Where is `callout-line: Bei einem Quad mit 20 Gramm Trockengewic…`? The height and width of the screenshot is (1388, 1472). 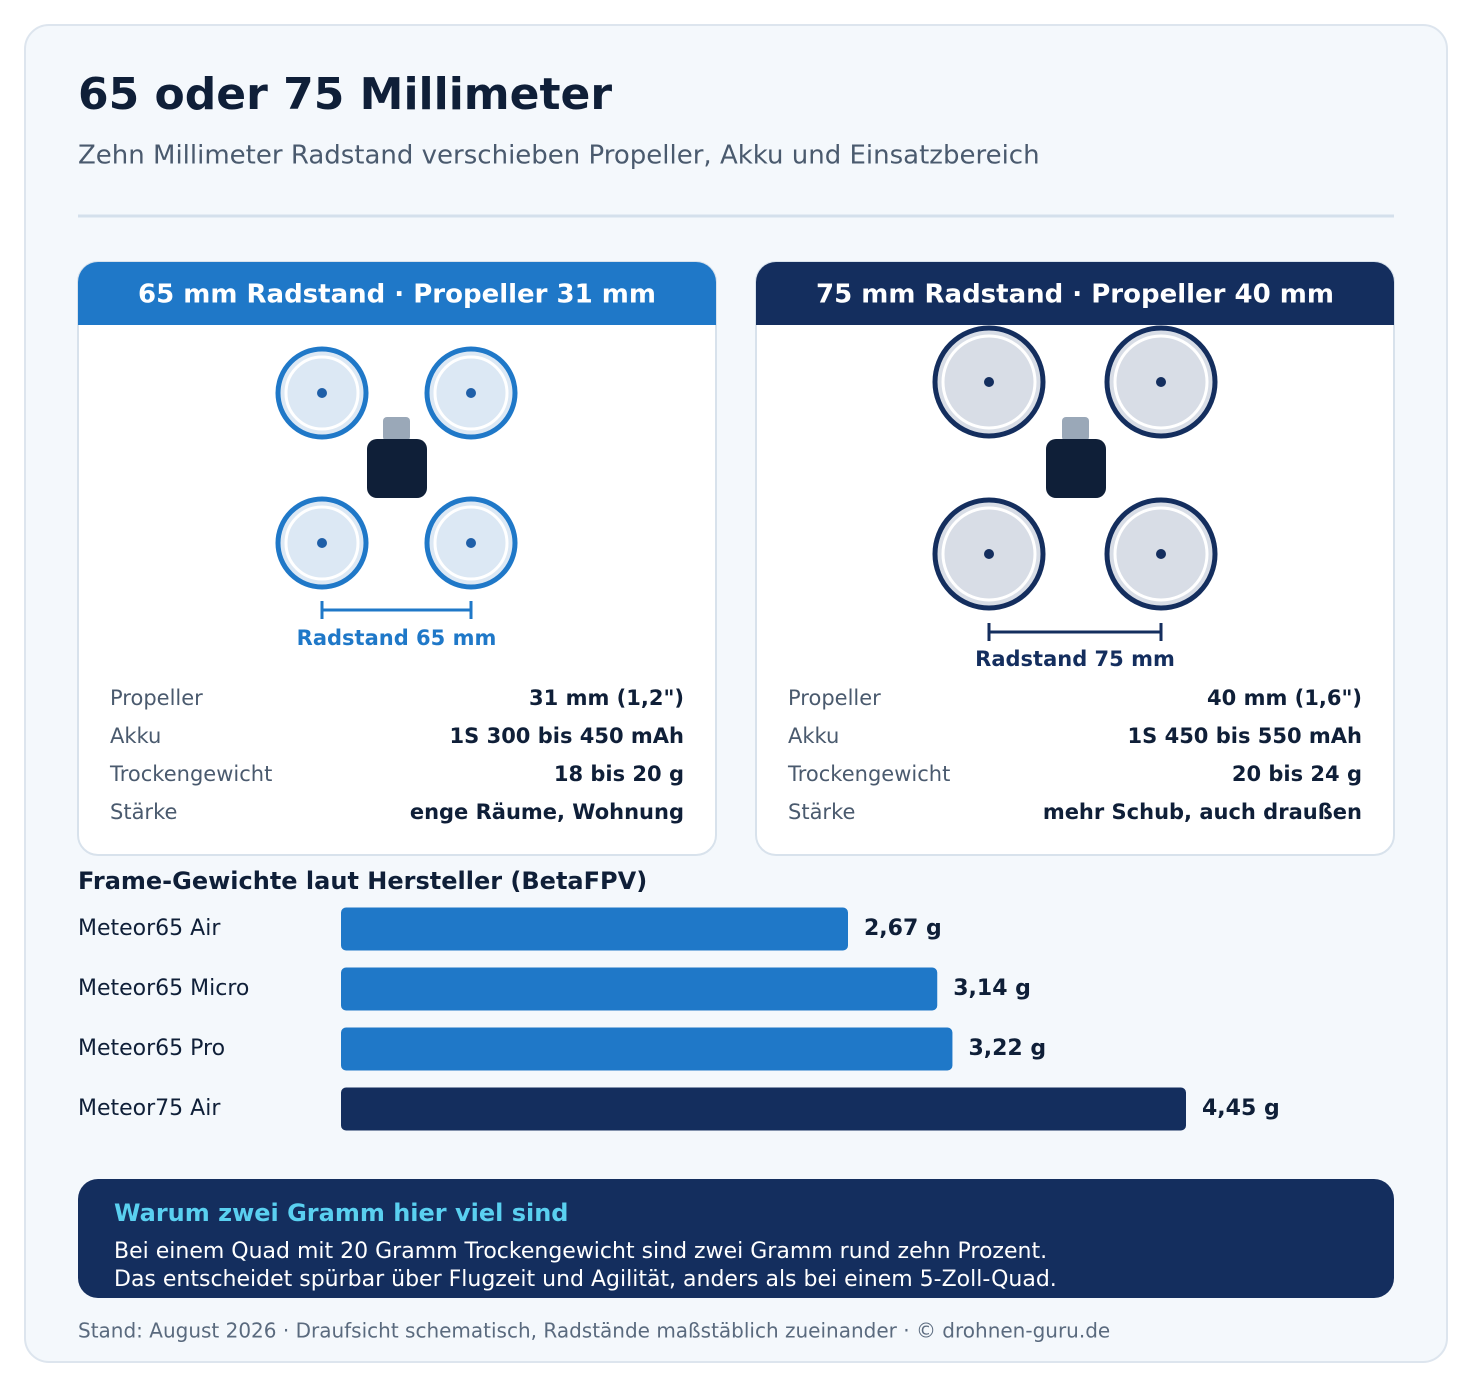 callout-line: Bei einem Quad mit 20 Gramm Trockengewic… is located at coordinates (580, 1251).